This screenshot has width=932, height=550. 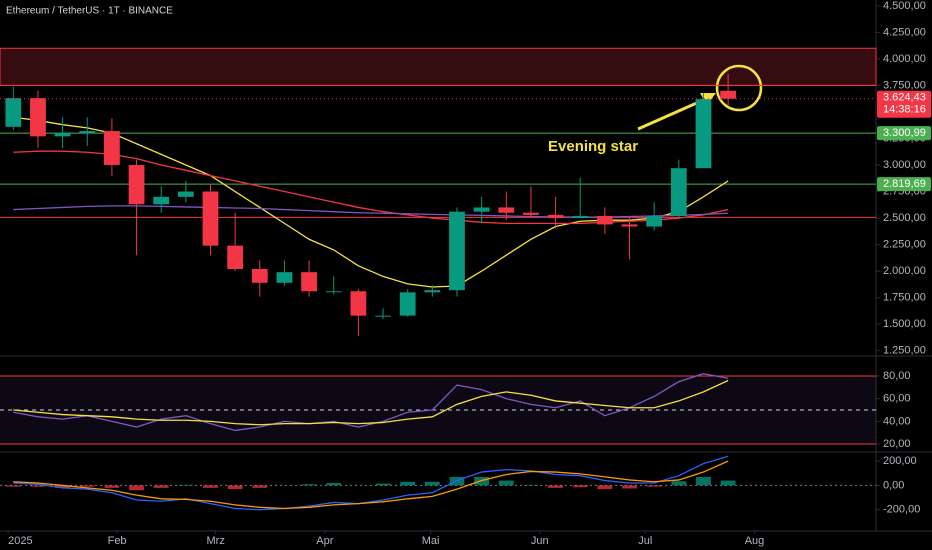 What do you see at coordinates (540, 541) in the screenshot?
I see `x-tick-label: Jun` at bounding box center [540, 541].